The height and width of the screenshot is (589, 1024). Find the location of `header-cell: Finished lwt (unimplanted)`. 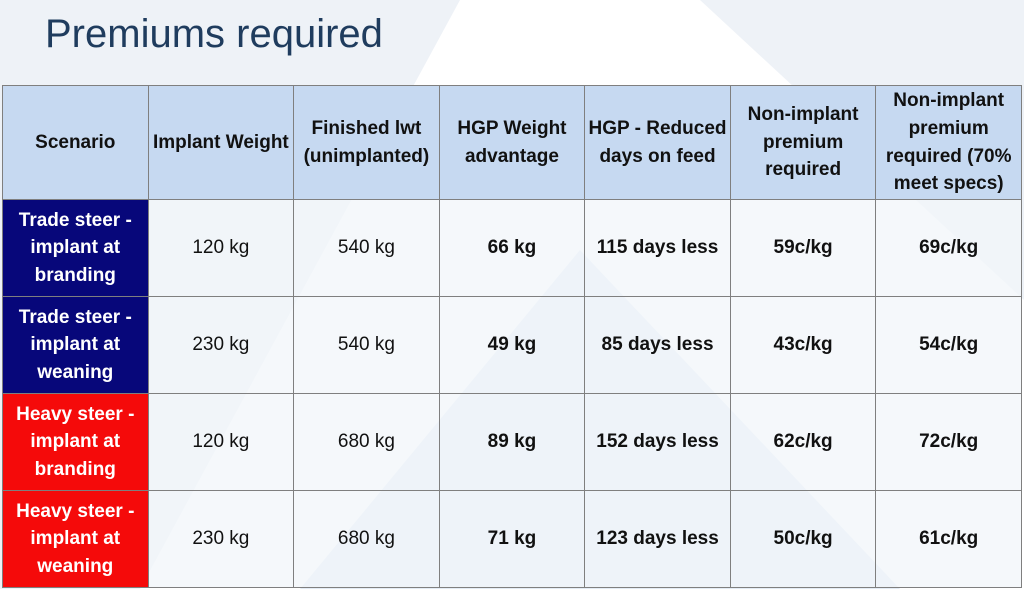

header-cell: Finished lwt (unimplanted) is located at coordinates (366, 142).